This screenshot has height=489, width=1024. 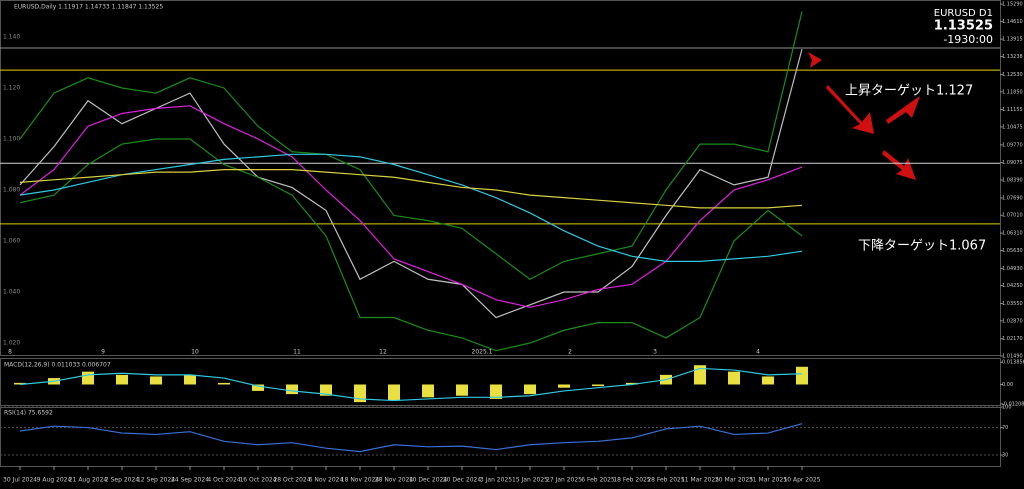 What do you see at coordinates (11, 87) in the screenshot?
I see `inner-tick-label: 1.120` at bounding box center [11, 87].